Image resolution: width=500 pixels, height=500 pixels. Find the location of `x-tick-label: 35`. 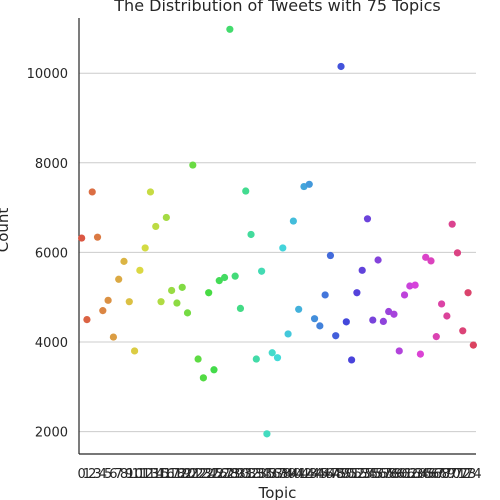

x-tick-label: 35 is located at coordinates (267, 474).